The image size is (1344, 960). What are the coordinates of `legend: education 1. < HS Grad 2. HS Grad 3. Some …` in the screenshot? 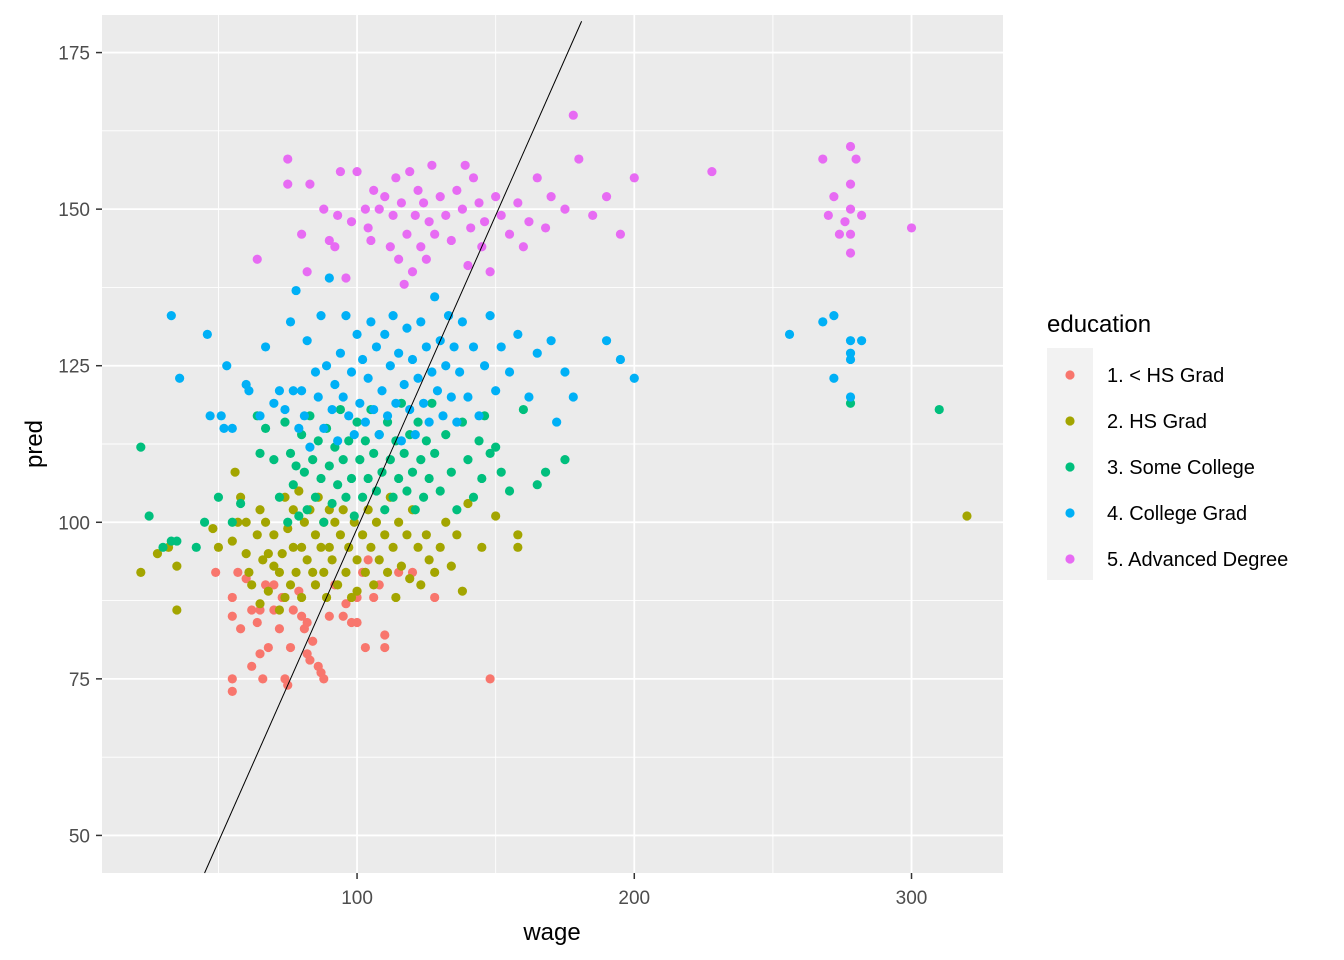 It's located at (1167, 445).